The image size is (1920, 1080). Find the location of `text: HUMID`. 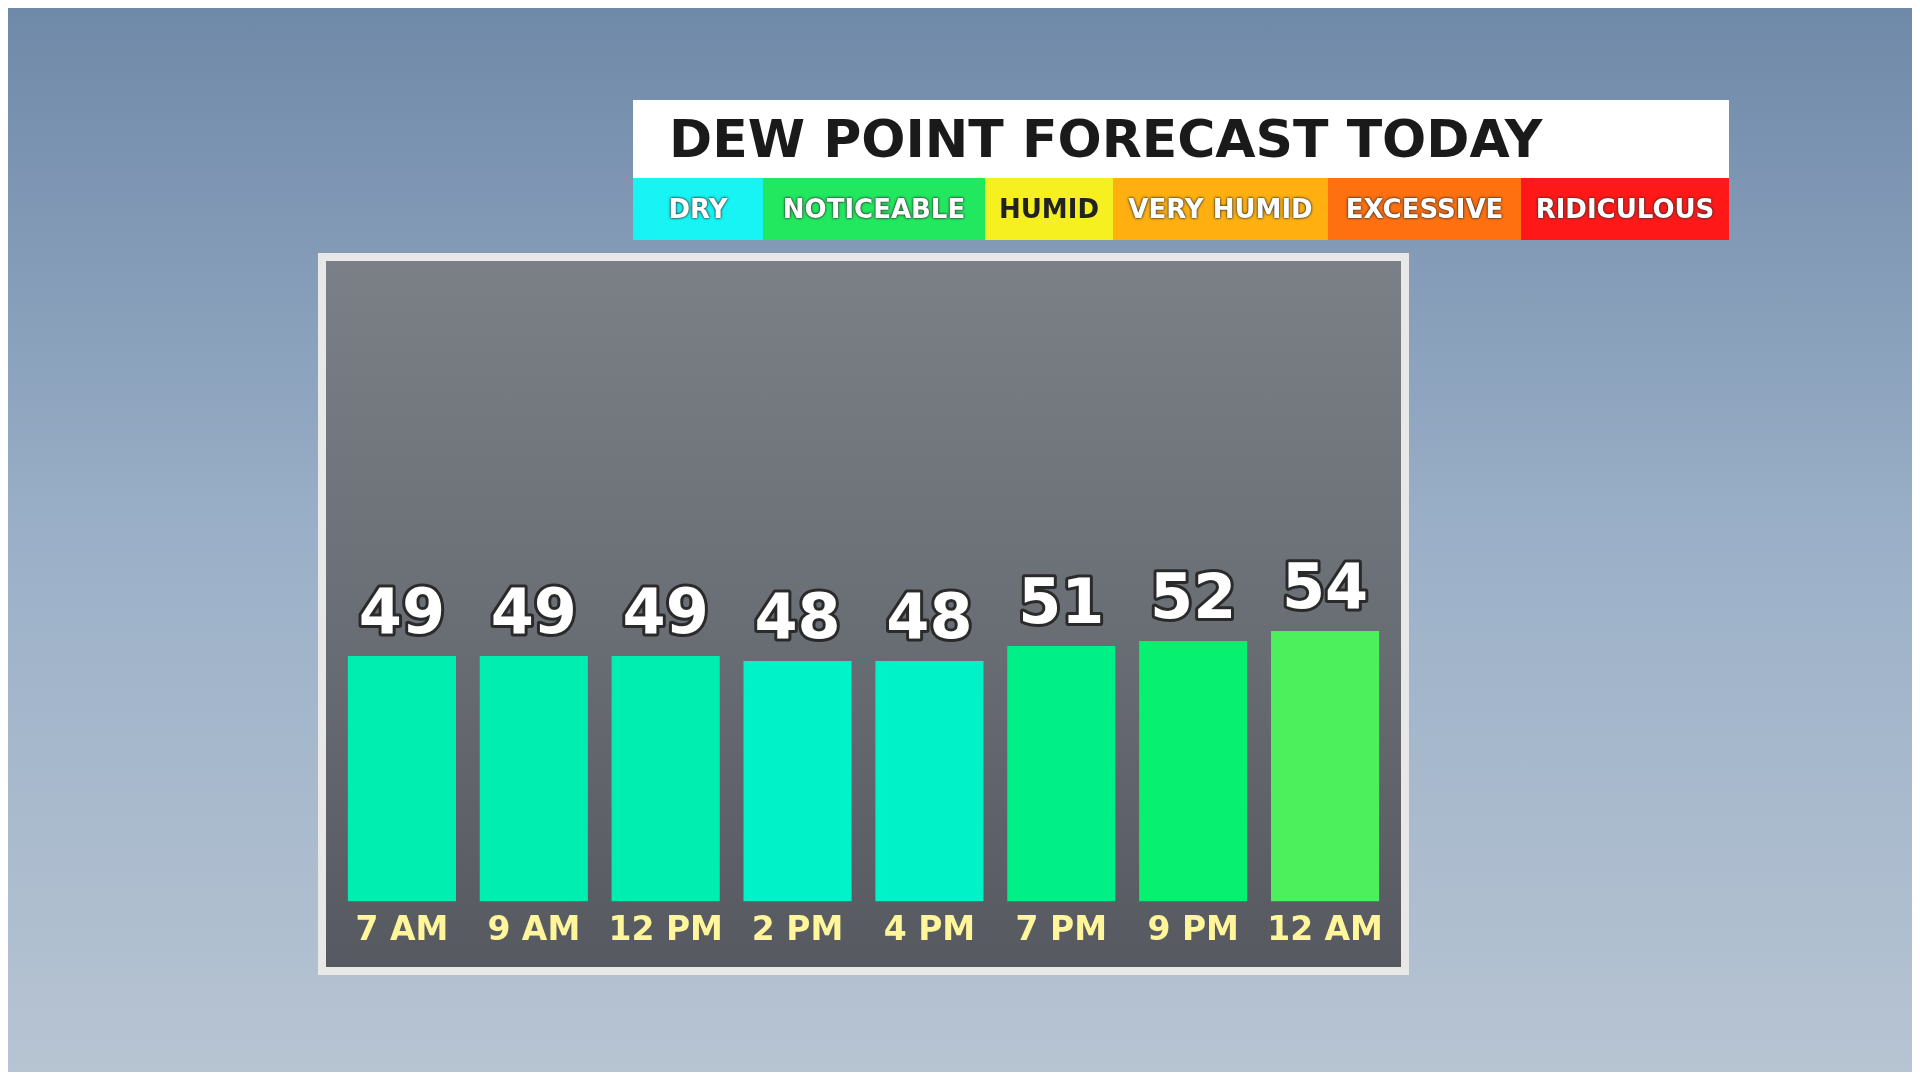

text: HUMID is located at coordinates (1049, 209).